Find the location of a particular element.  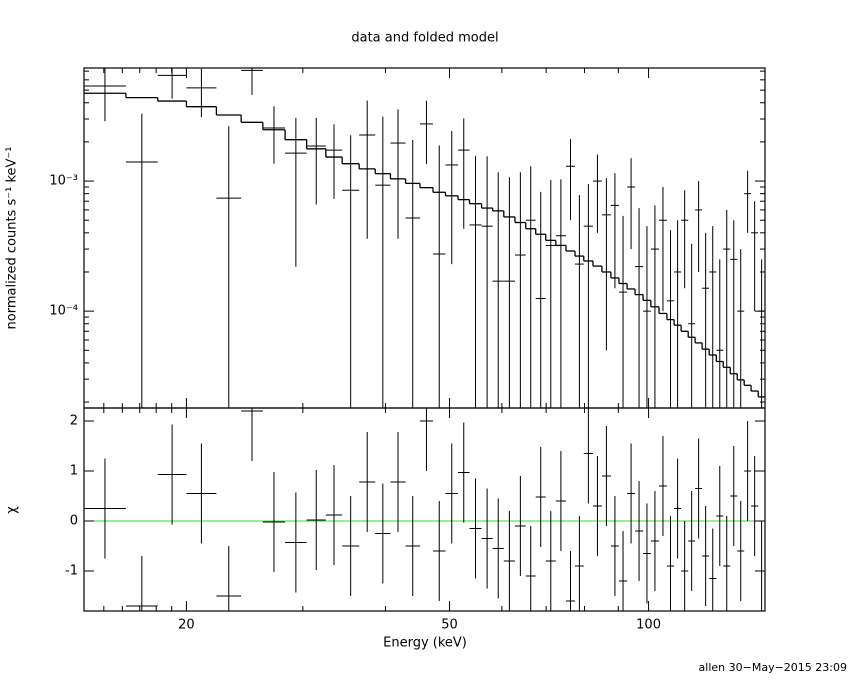

x-tick-label: 20 is located at coordinates (186, 625).